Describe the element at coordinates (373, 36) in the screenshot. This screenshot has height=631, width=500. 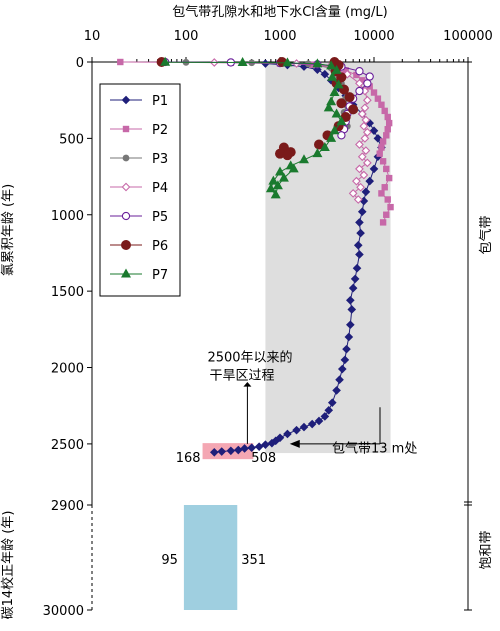
I see `x-tick-label-3: 10000` at that location.